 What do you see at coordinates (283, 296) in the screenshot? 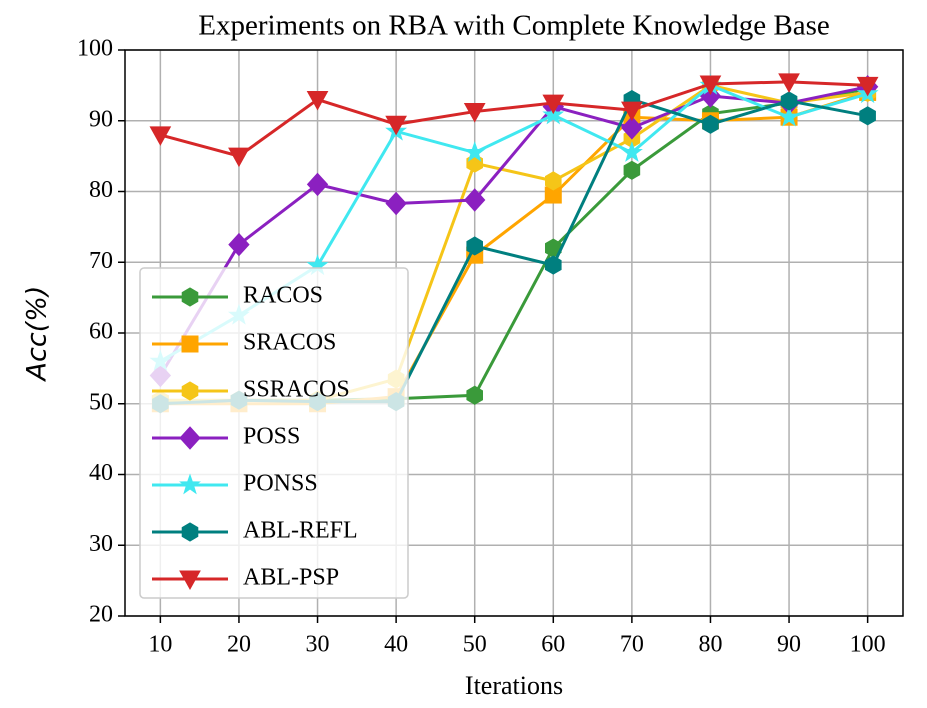
I see `legend-label: RACOS` at bounding box center [283, 296].